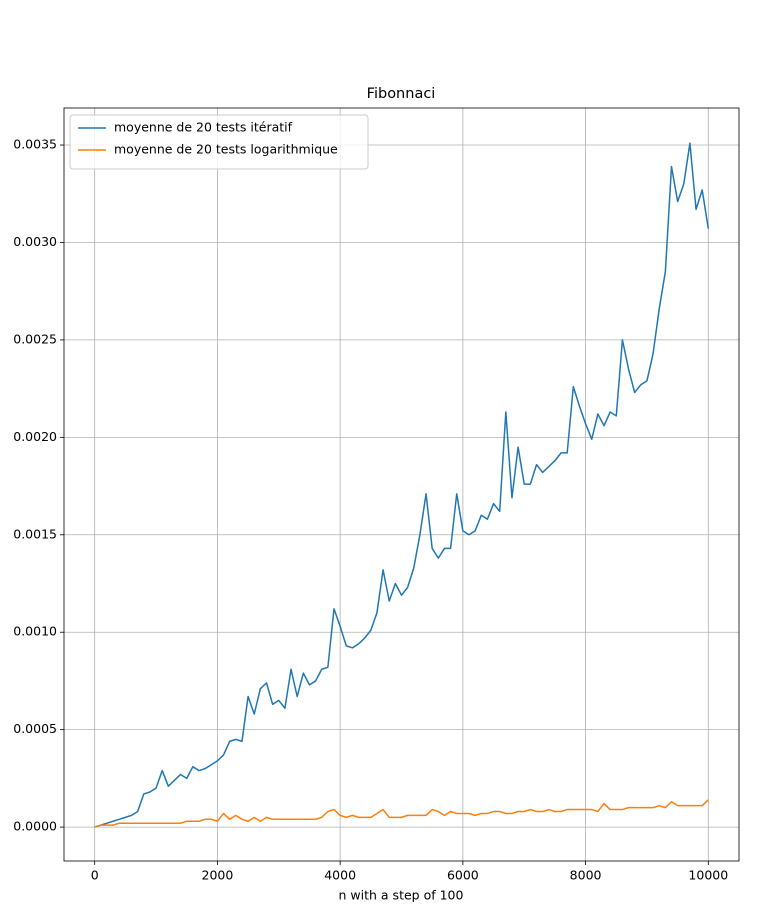 Image resolution: width=772 pixels, height=910 pixels. I want to click on x-tick-label: 2000, so click(218, 875).